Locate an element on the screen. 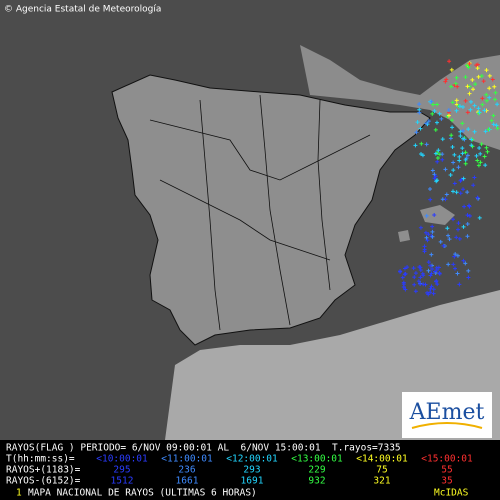  negative-count: 321 is located at coordinates (381, 481).